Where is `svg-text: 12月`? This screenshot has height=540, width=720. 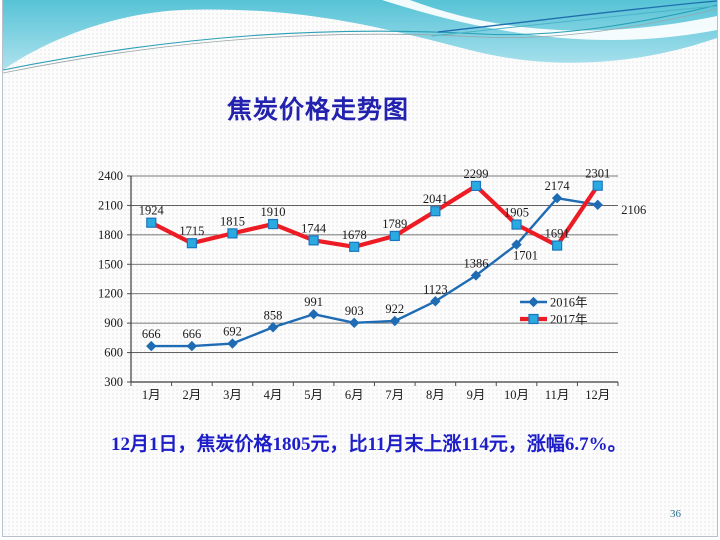
svg-text: 12月 is located at coordinates (597, 395).